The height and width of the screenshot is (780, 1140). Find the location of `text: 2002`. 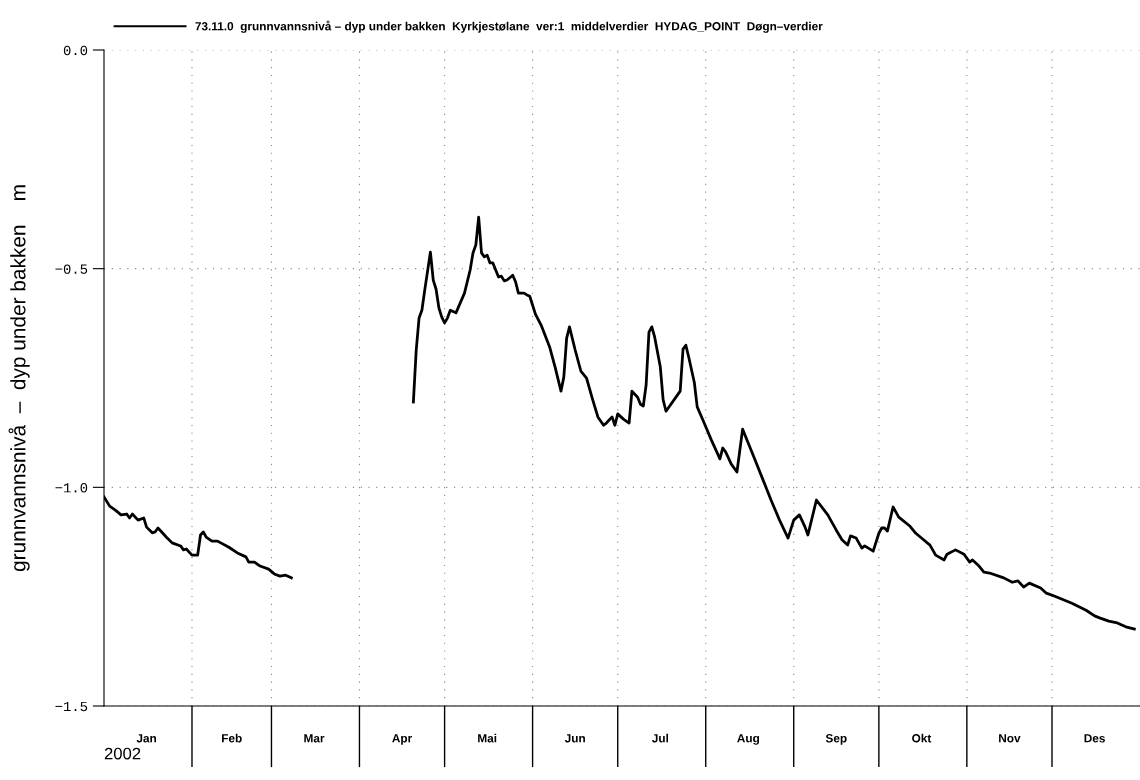

text: 2002 is located at coordinates (122, 753).